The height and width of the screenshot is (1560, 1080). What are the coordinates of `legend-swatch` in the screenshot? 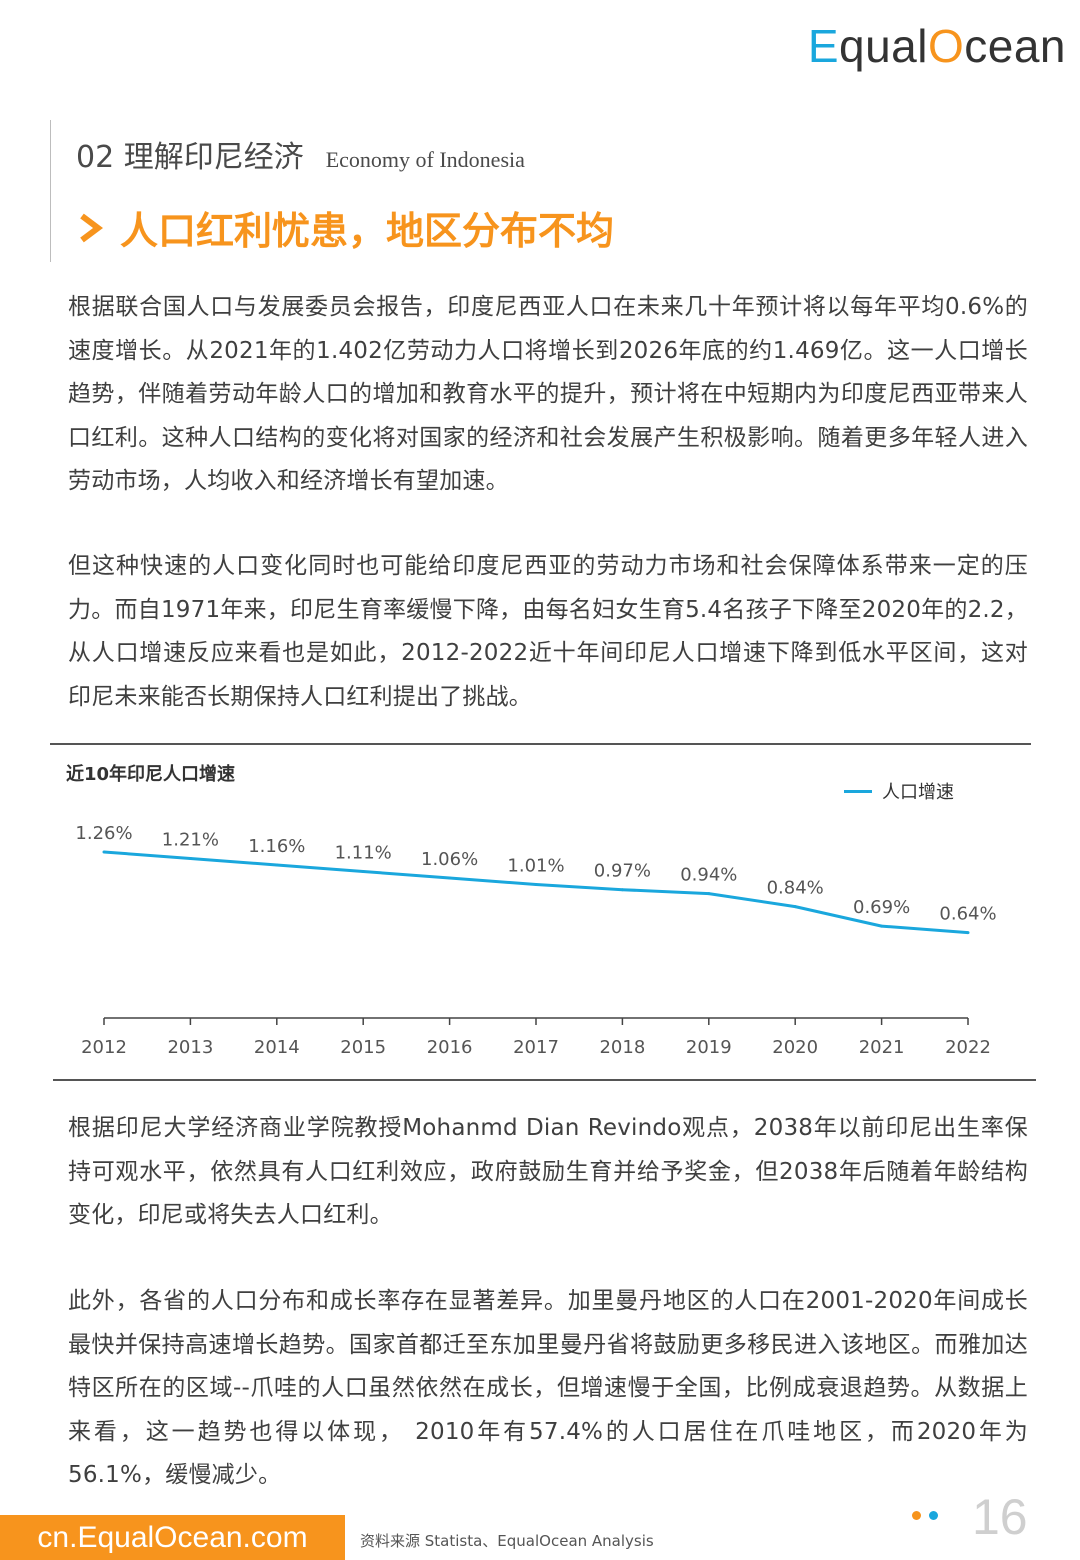 It's located at (858, 791).